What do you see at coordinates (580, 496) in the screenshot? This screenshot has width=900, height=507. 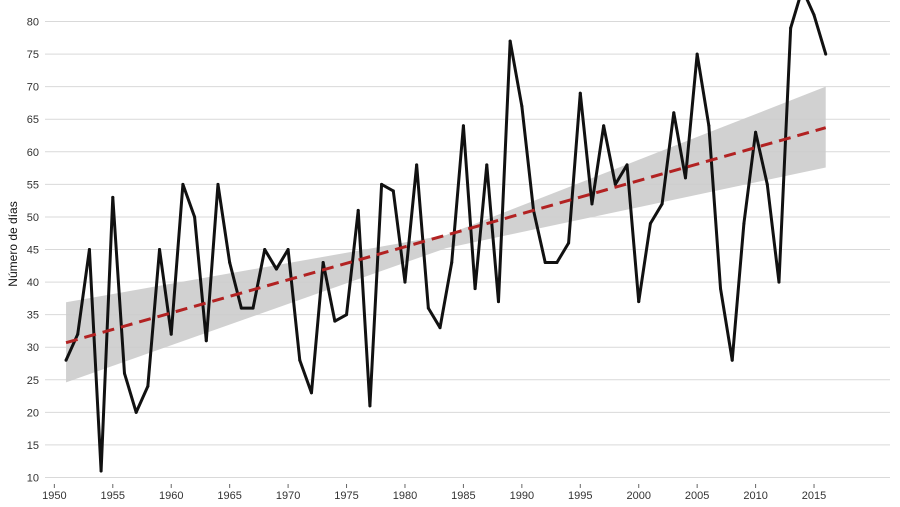 I see `x-tick-label: 1995` at bounding box center [580, 496].